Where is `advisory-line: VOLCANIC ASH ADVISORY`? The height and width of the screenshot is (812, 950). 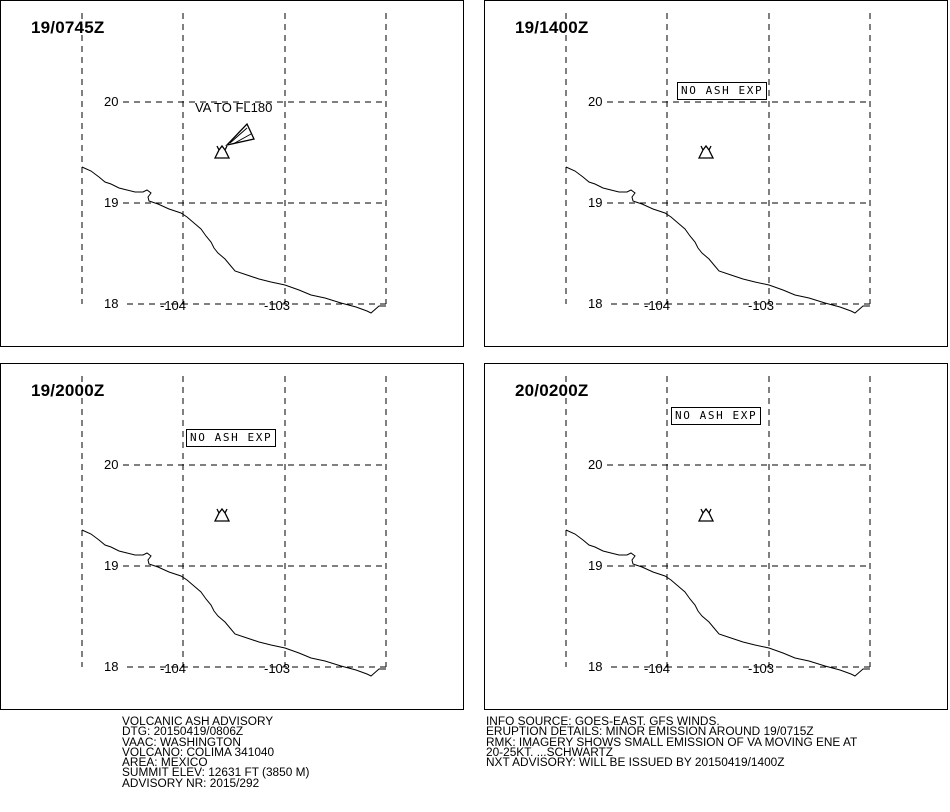 advisory-line: VOLCANIC ASH ADVISORY is located at coordinates (198, 722).